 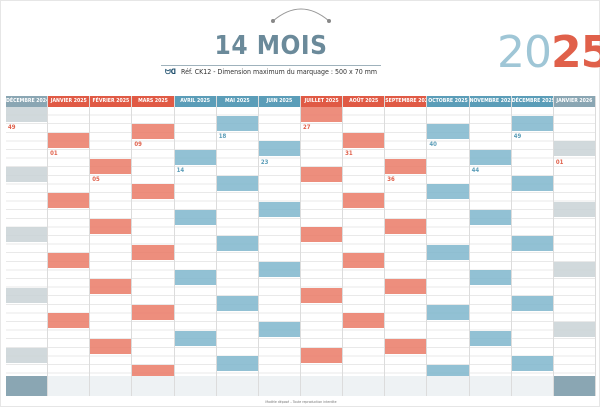 I want to click on month-days: 36, so click(x=406, y=241).